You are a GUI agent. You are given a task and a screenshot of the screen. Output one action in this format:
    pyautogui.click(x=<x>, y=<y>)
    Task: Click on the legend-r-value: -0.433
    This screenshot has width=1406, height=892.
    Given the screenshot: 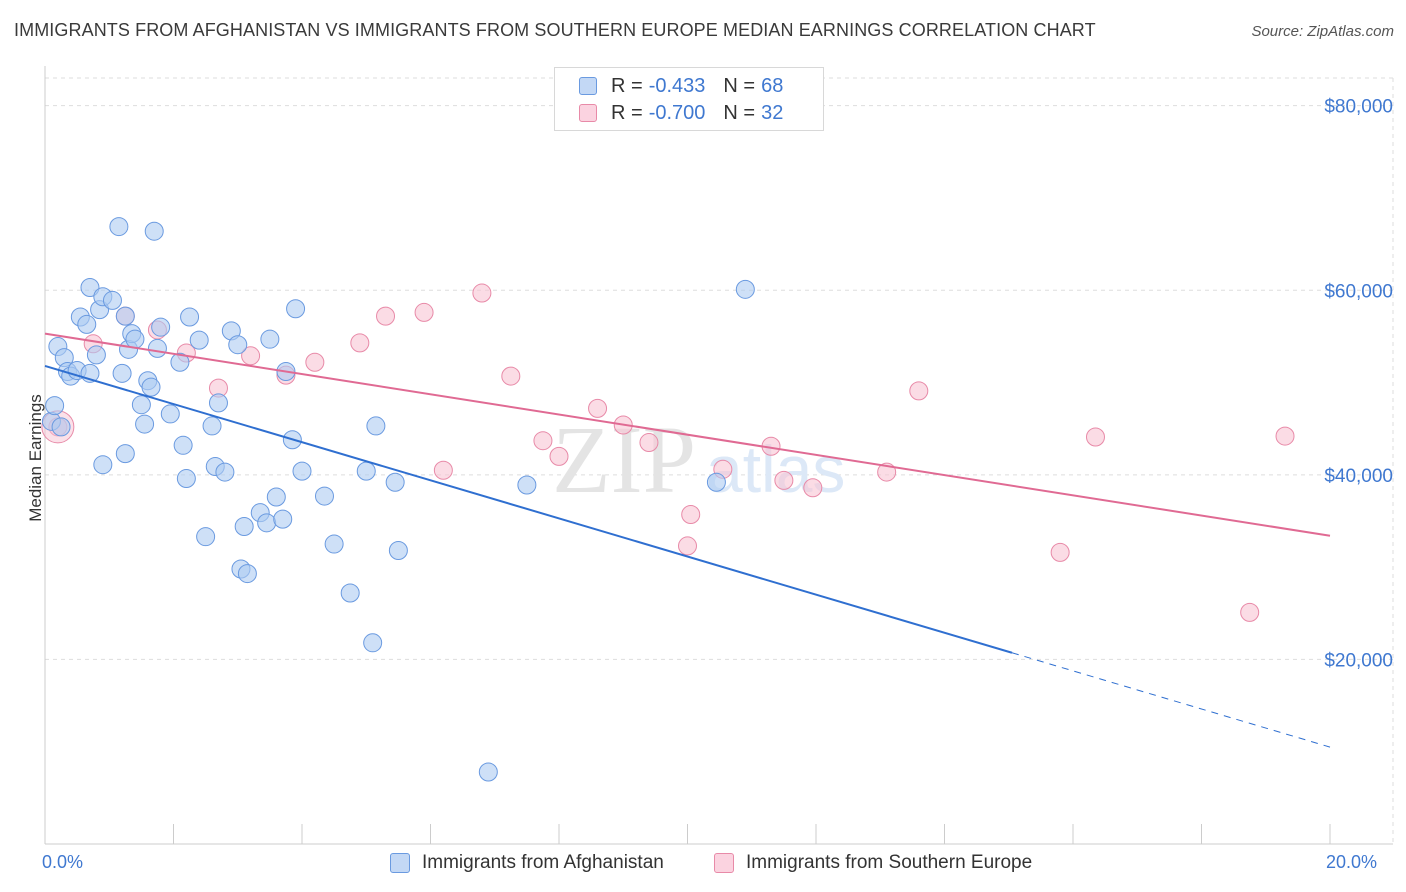 What is the action you would take?
    pyautogui.click(x=677, y=85)
    